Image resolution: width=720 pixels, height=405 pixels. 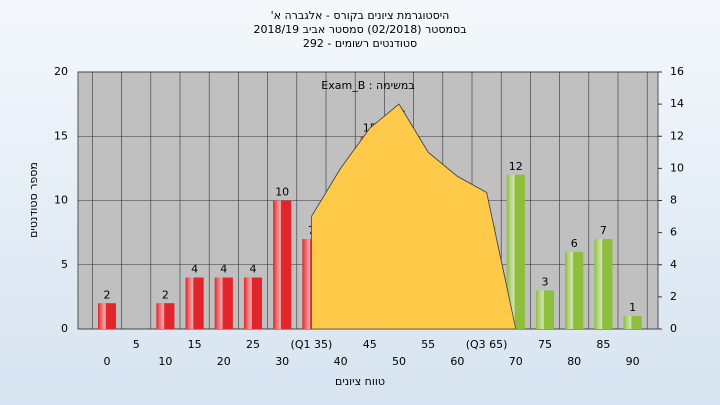 I want to click on data-label: 12, so click(x=516, y=166).